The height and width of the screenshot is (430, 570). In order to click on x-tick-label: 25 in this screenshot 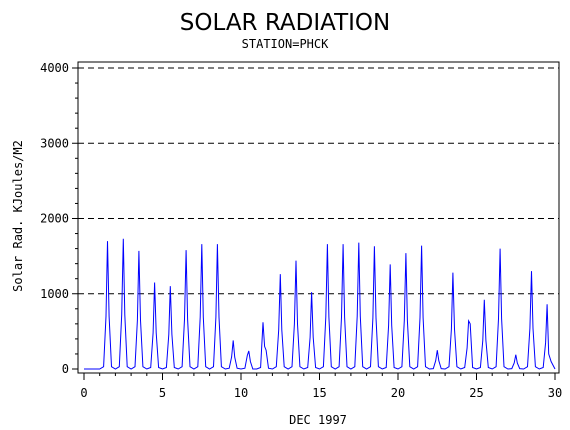, I will do `click(476, 393)`.